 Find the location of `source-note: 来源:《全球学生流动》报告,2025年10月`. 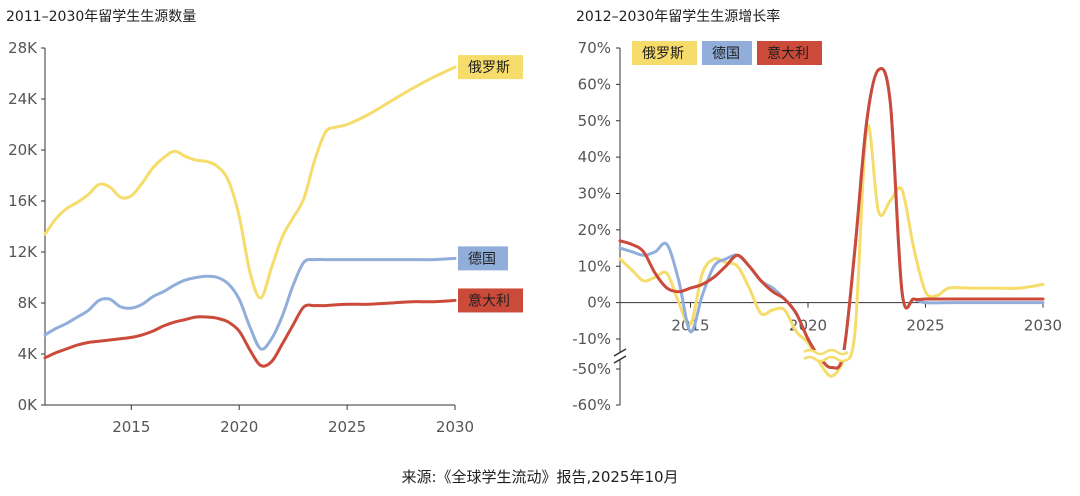

source-note: 来源:《全球学生流动》报告,2025年10月 is located at coordinates (540, 477).